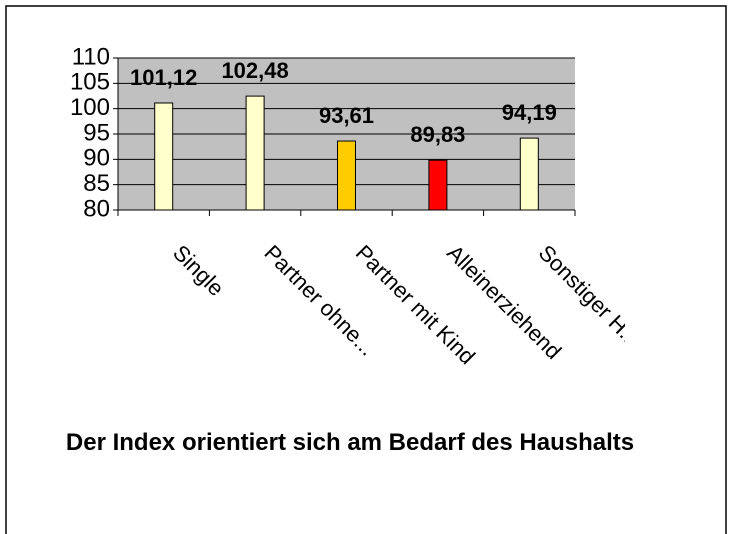 The height and width of the screenshot is (534, 732). Describe the element at coordinates (254, 70) in the screenshot. I see `value-label: 102,48` at that location.